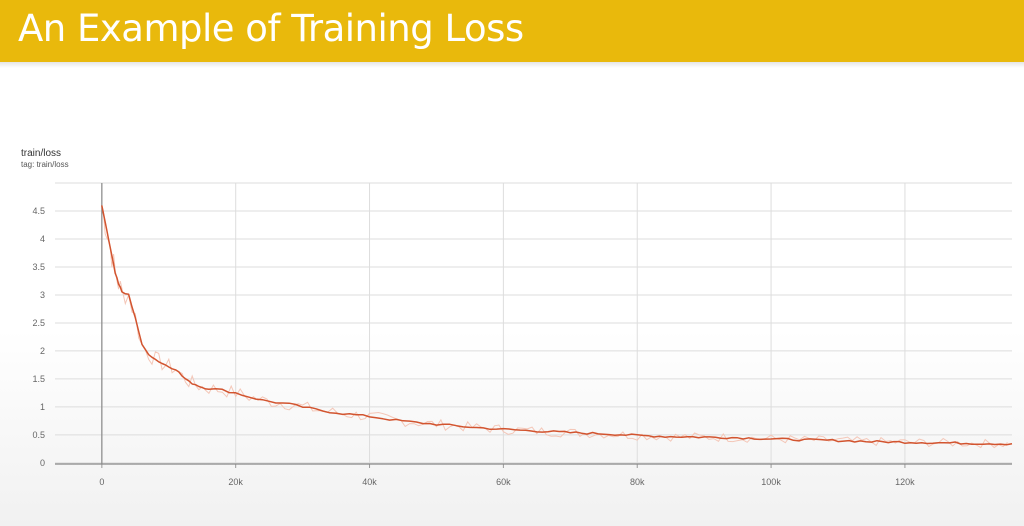 This screenshot has width=1024, height=526. I want to click on y-tick-label: 0.5, so click(38, 435).